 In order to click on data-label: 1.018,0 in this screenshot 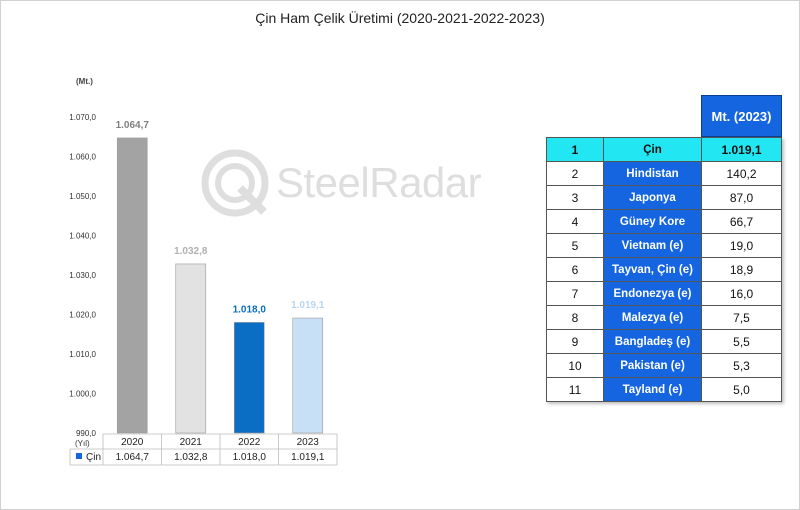, I will do `click(250, 309)`.